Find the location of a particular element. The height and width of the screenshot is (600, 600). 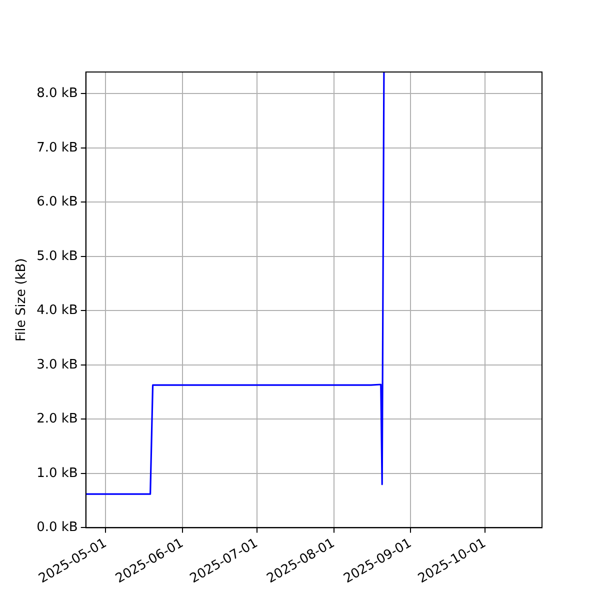

y-tick-label: 2.0 kB is located at coordinates (57, 419).